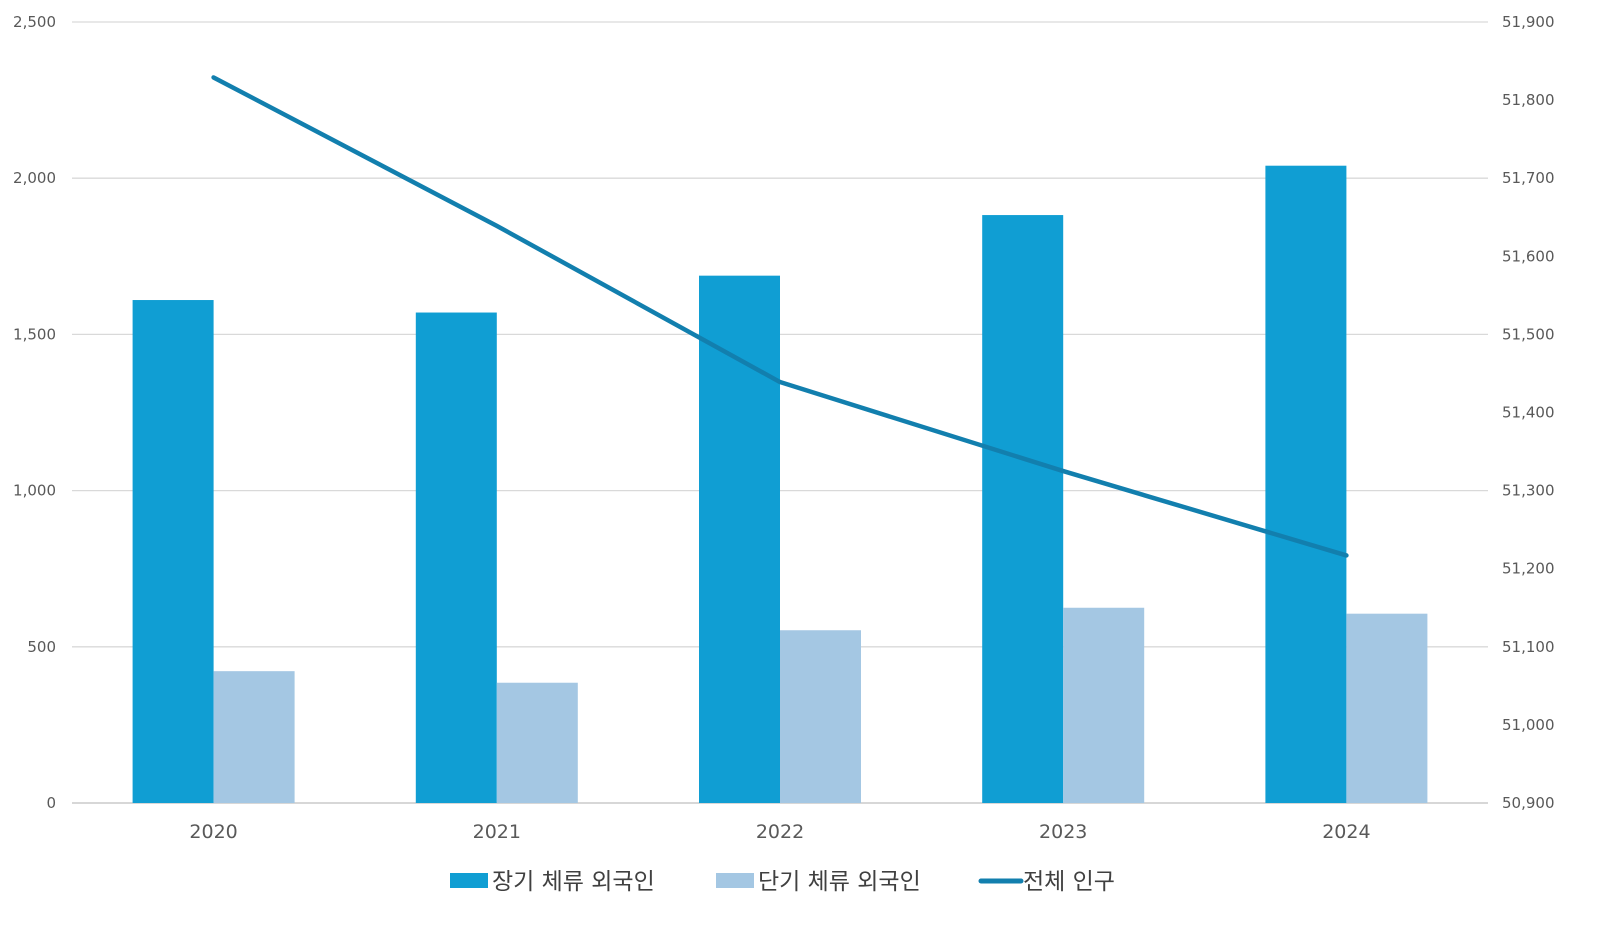  Describe the element at coordinates (1528, 22) in the screenshot. I see `y-tick-label-right: 51,900` at that location.